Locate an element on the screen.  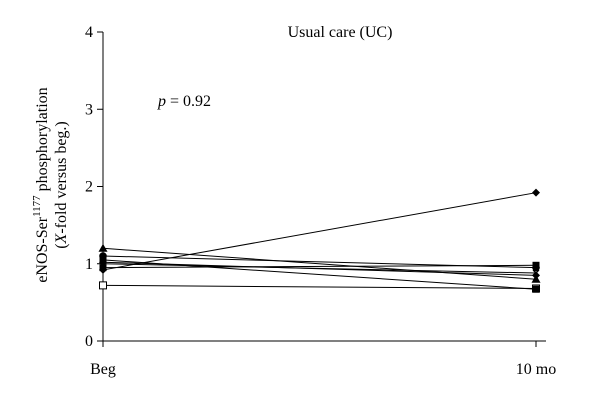
y-tick-label: 4 is located at coordinates (89, 32).